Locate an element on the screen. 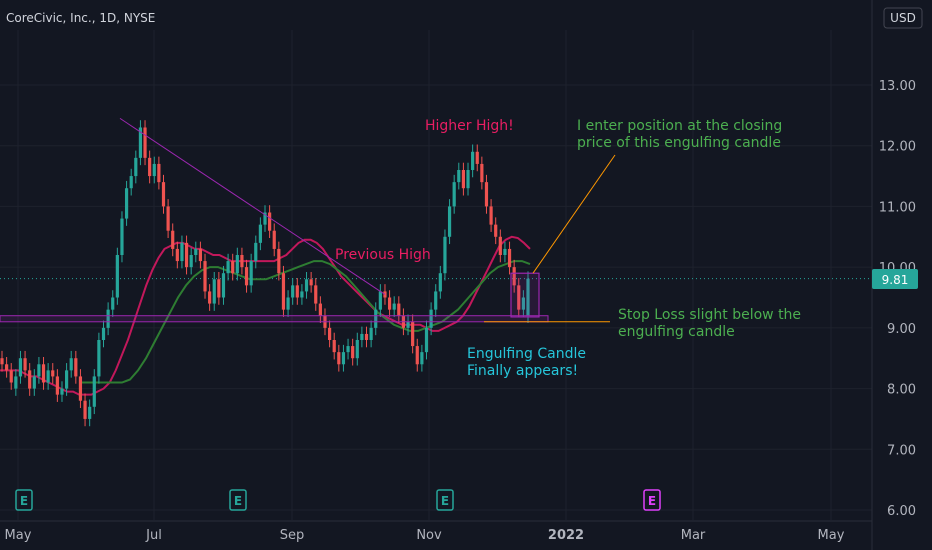 The width and height of the screenshot is (932, 550). annotation-engulf-line1: Engulfing Candle is located at coordinates (526, 354).